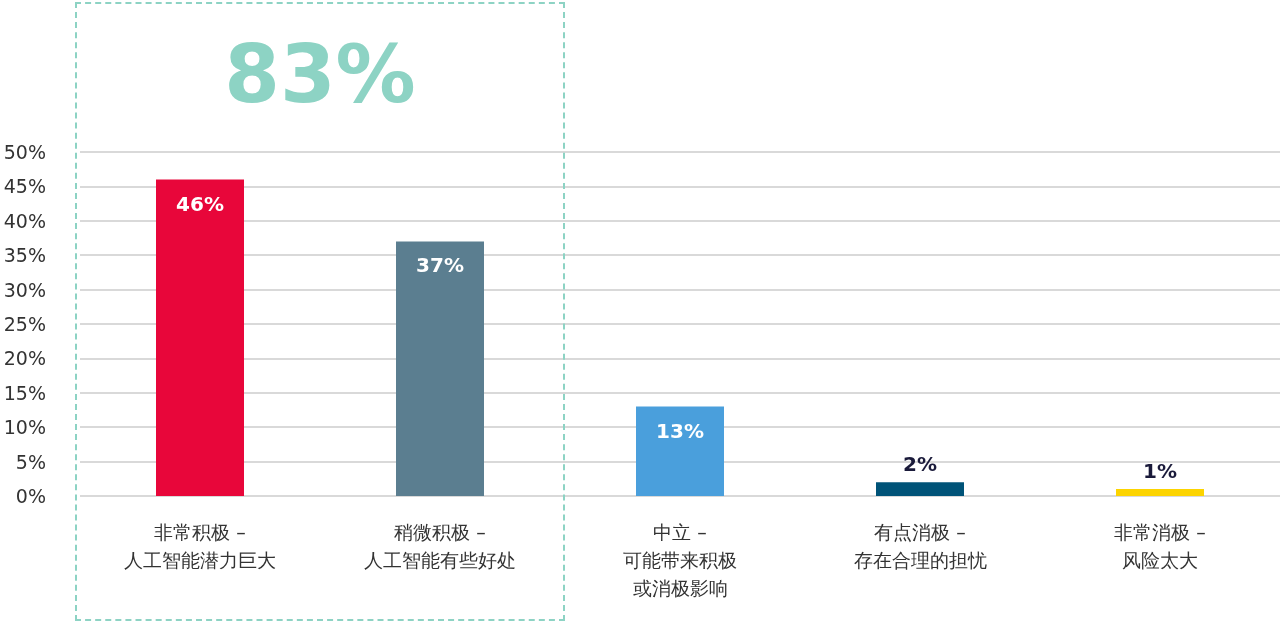 Image resolution: width=1280 pixels, height=623 pixels. I want to click on y-tick-label: 20%, so click(24, 358).